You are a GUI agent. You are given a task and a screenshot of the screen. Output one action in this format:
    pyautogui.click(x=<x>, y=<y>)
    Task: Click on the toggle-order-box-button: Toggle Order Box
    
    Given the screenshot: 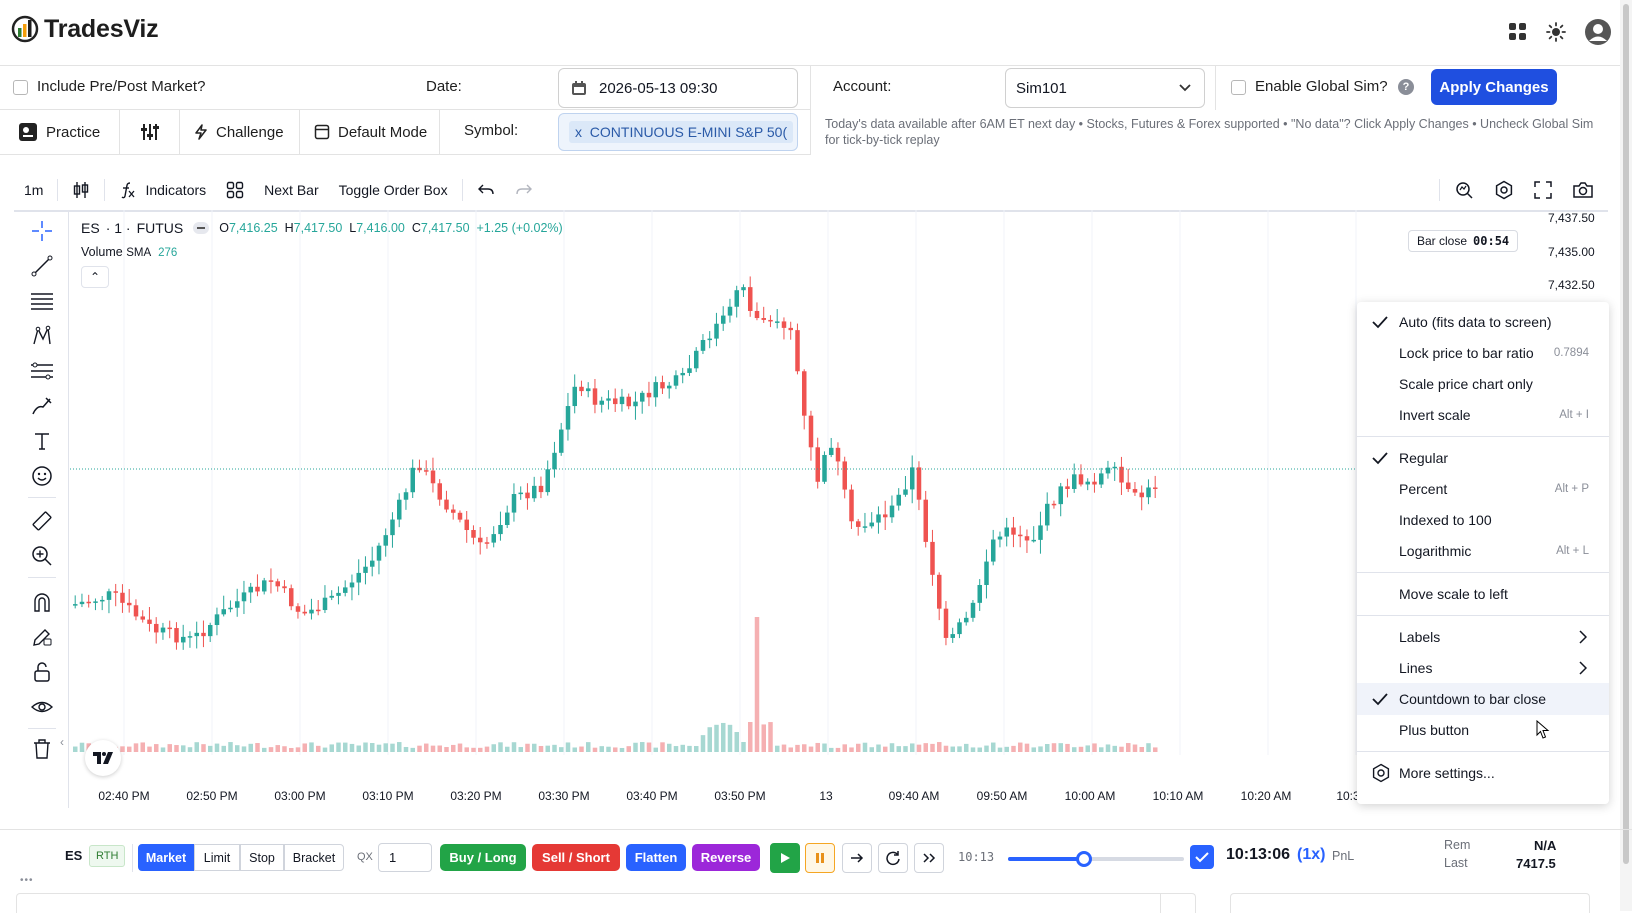 What is the action you would take?
    pyautogui.click(x=393, y=190)
    